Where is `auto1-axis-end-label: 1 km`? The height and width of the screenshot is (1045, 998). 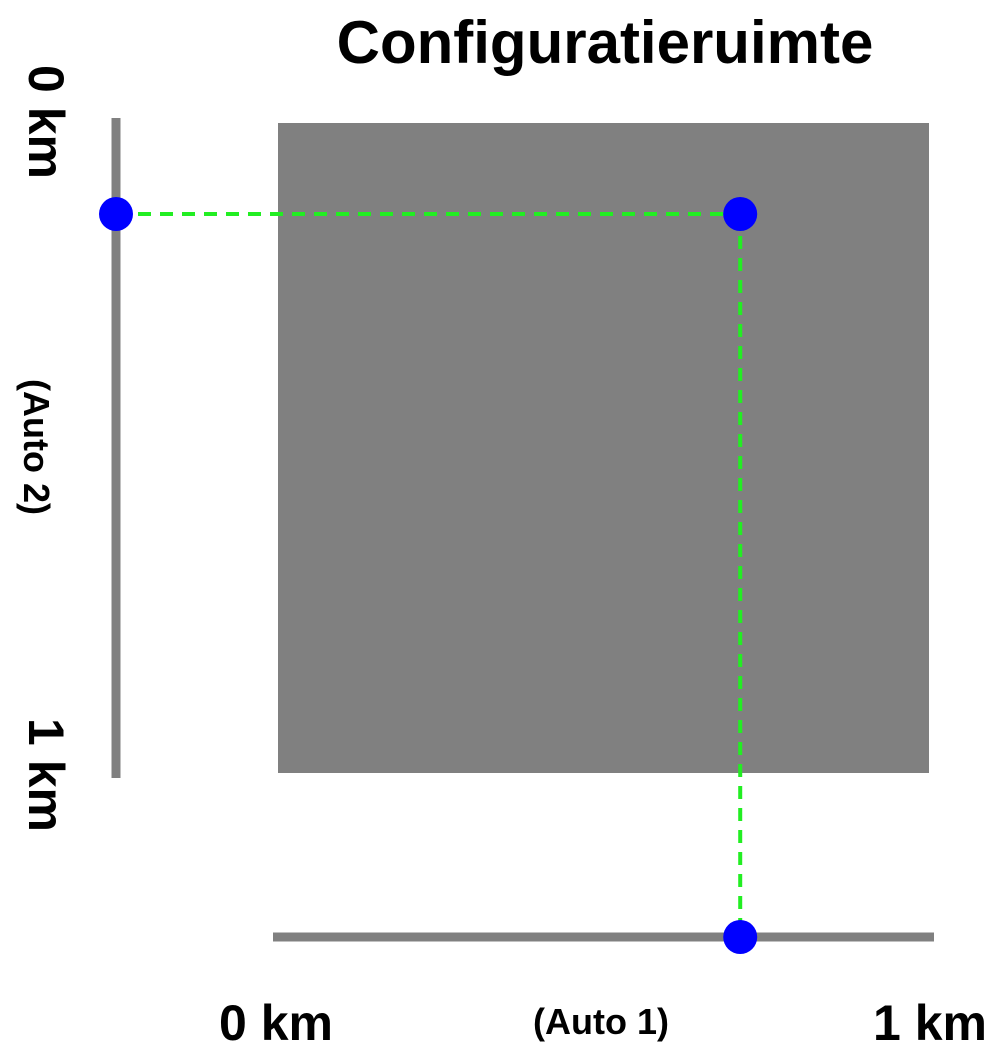
auto1-axis-end-label: 1 km is located at coordinates (930, 1020).